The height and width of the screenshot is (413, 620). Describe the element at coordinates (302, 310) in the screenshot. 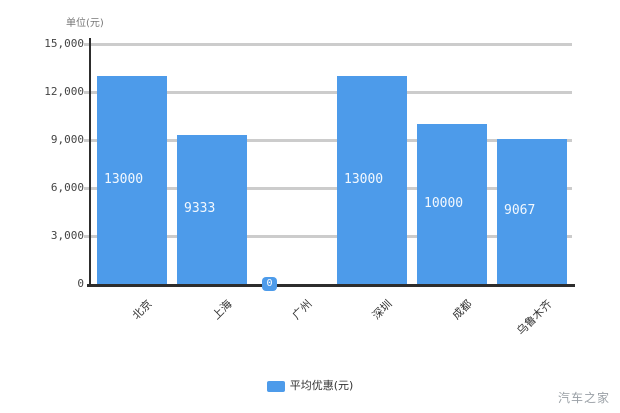

I see `x-axis-label: 广州` at that location.